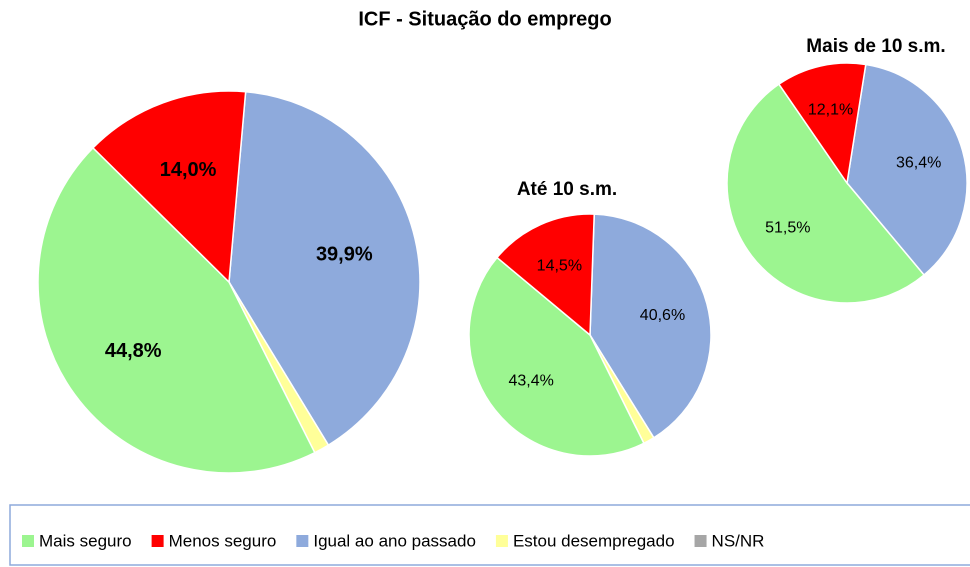 The image size is (970, 567). What do you see at coordinates (918, 162) in the screenshot?
I see `data-label: 36,4%` at bounding box center [918, 162].